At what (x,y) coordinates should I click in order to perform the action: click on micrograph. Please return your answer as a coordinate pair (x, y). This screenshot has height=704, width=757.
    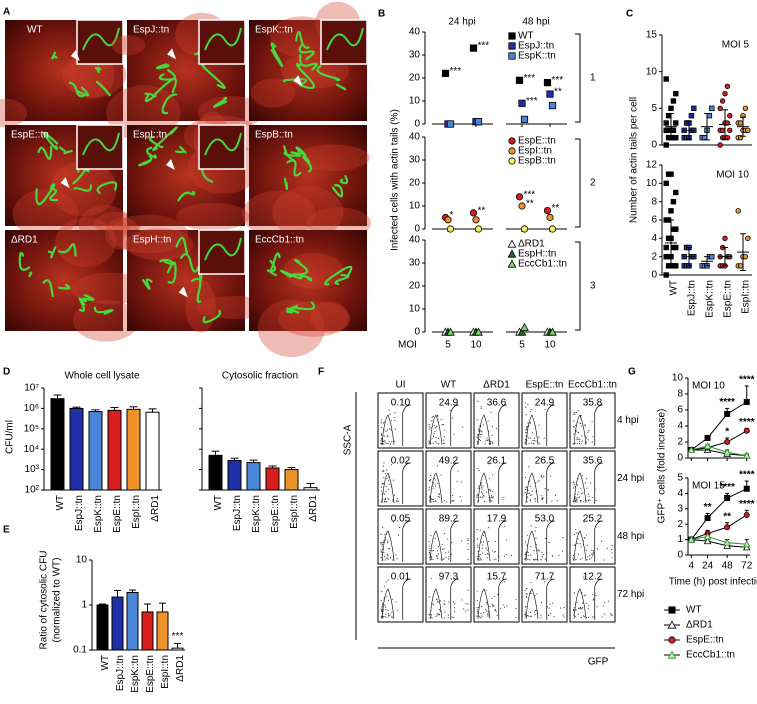
    Looking at the image, I should click on (308, 175).